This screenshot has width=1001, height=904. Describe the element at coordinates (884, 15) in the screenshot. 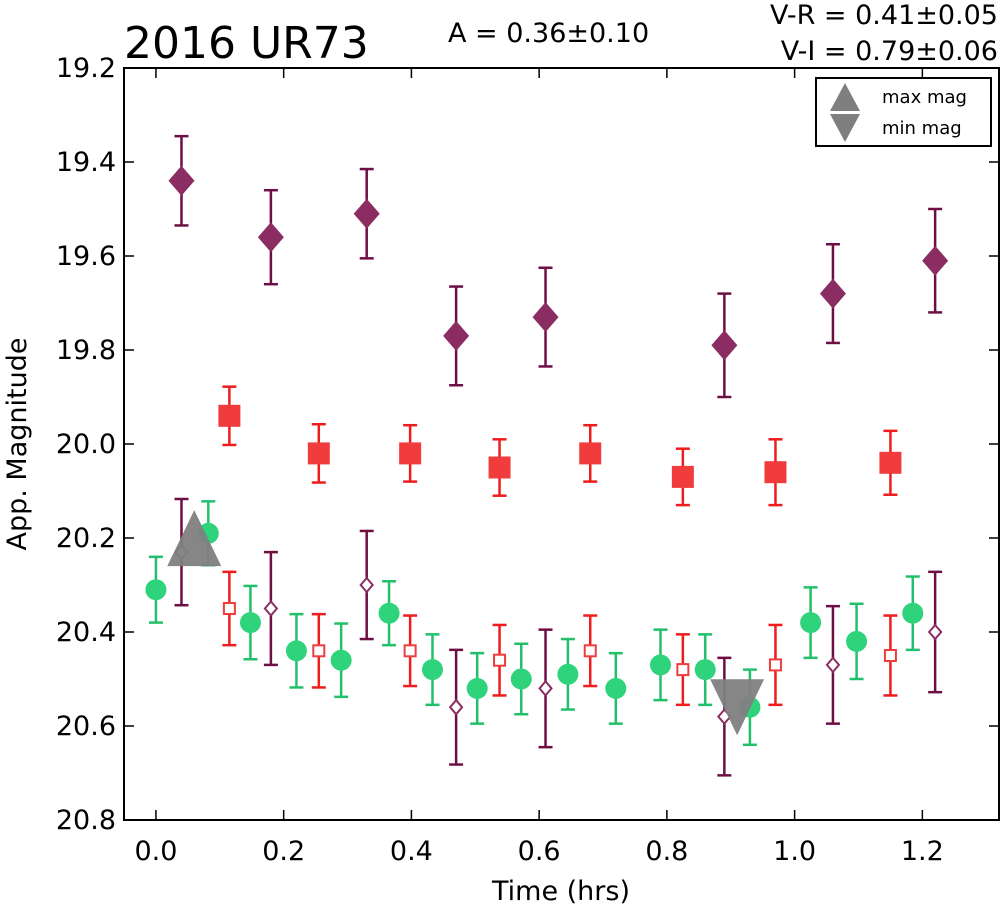

I see `color-index-vr: V-R = 0.41±0.05` at that location.